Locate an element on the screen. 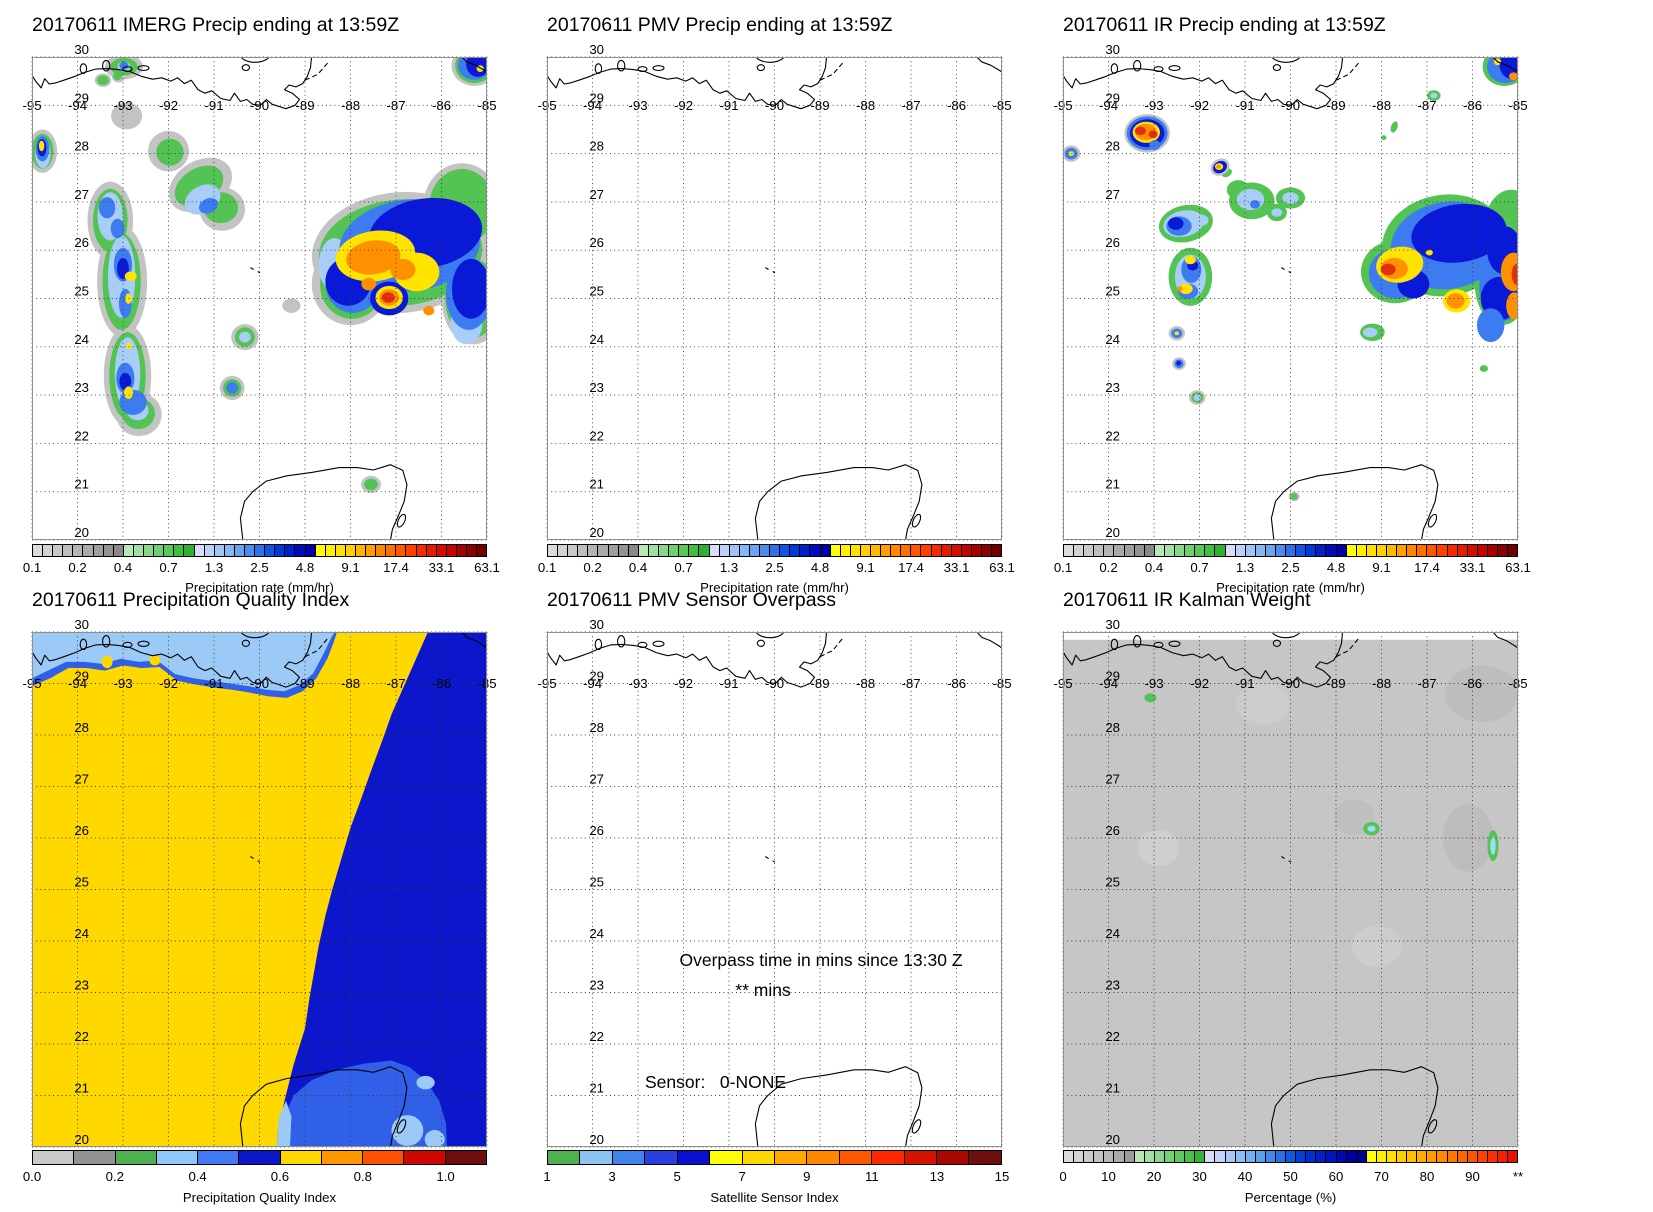 The width and height of the screenshot is (1653, 1212). lat-tick-label: 21 is located at coordinates (596, 1088).